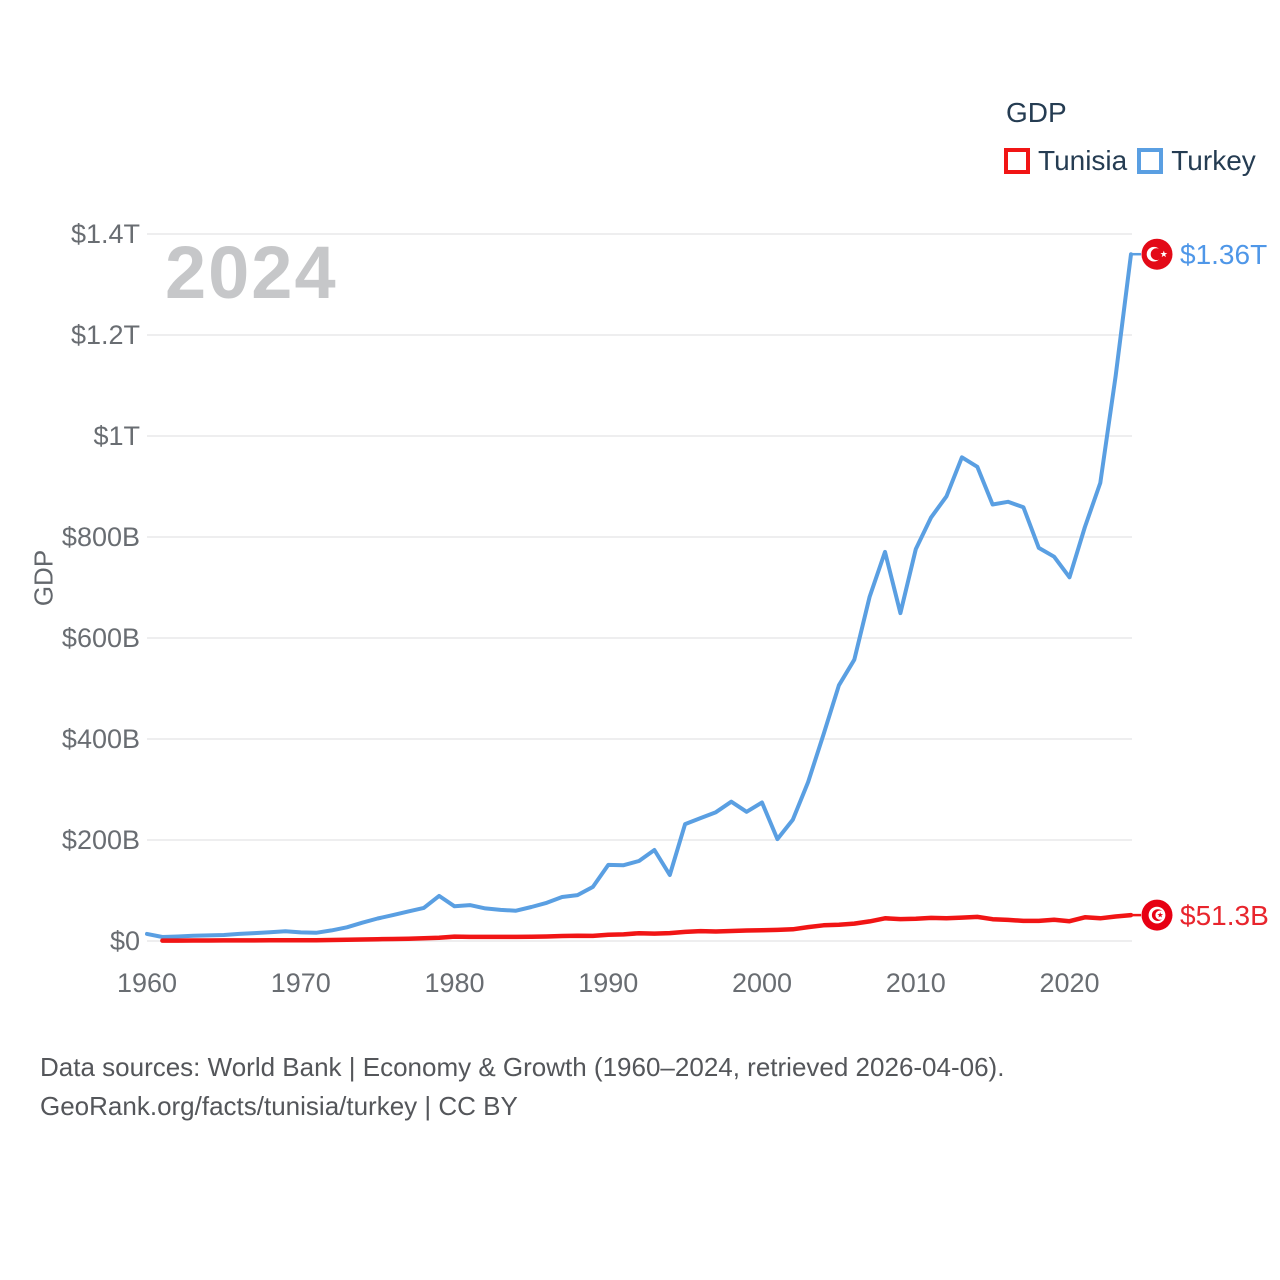 The image size is (1280, 1280). Describe the element at coordinates (101, 638) in the screenshot. I see `y-tick-label: $600B` at that location.